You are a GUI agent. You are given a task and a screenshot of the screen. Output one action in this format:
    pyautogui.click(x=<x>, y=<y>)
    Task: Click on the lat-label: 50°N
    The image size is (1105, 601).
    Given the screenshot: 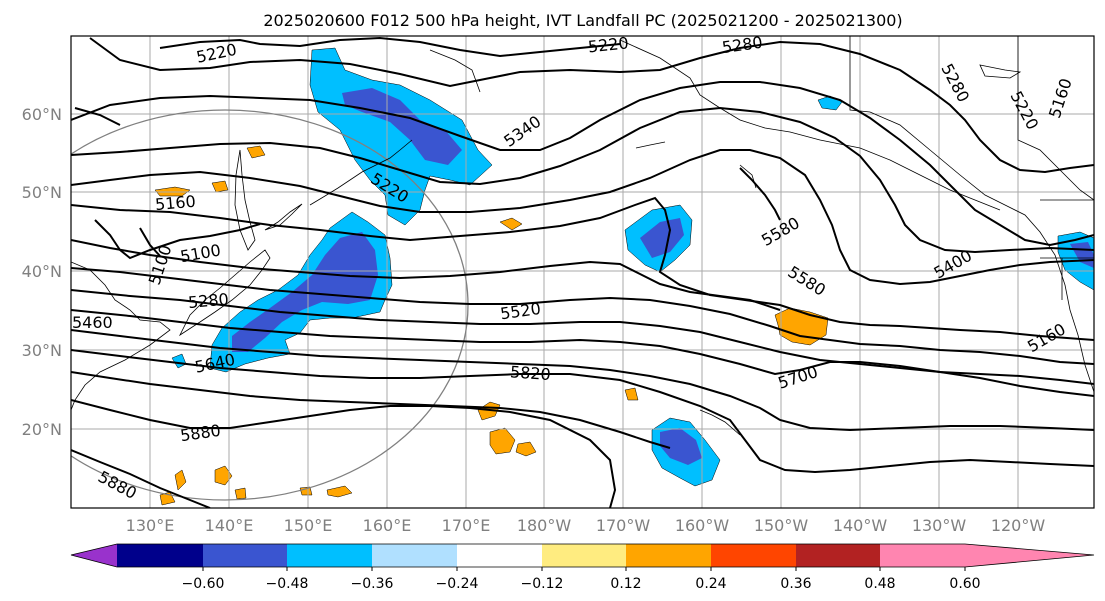 What is the action you would take?
    pyautogui.click(x=42, y=192)
    